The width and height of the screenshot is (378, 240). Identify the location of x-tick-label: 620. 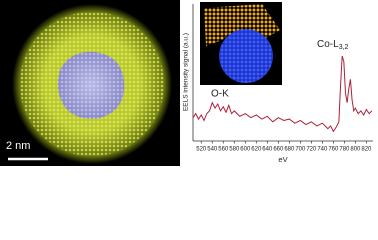
(256, 150).